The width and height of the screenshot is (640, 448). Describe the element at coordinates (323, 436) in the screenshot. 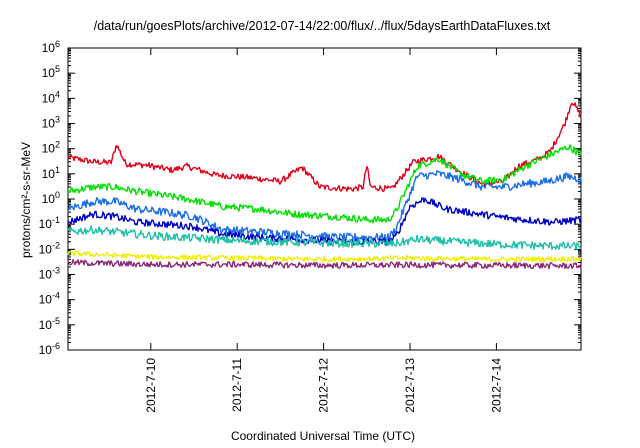

I see `x-axis-label: Coordinated Universal Time (UTC)` at that location.